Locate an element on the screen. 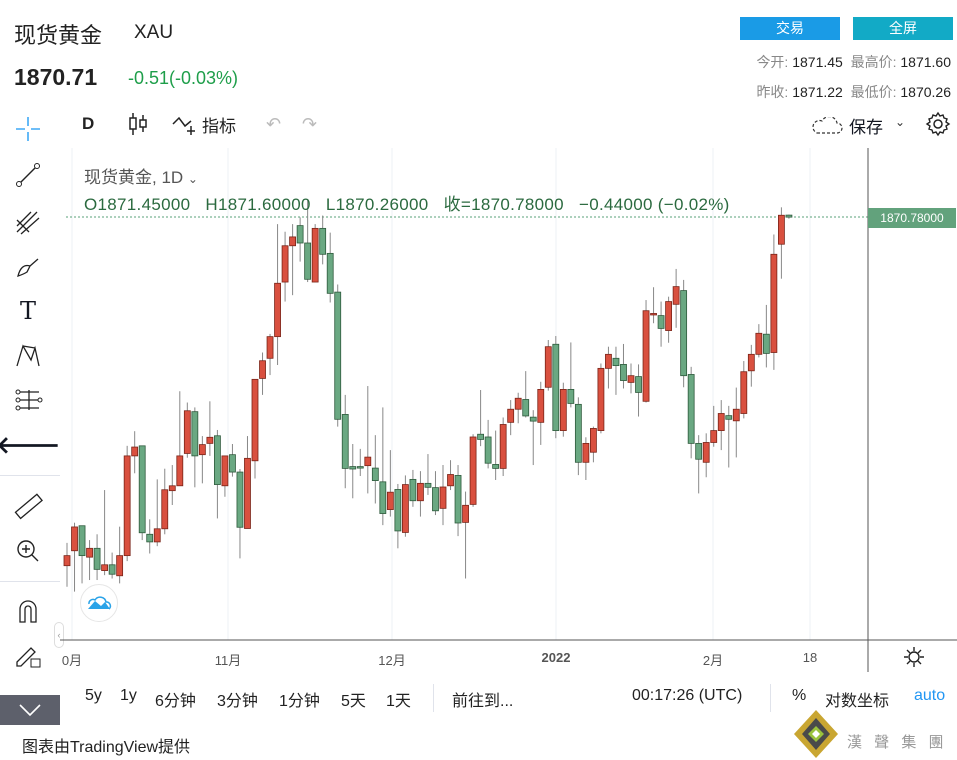  trendline-icon is located at coordinates (28, 175).